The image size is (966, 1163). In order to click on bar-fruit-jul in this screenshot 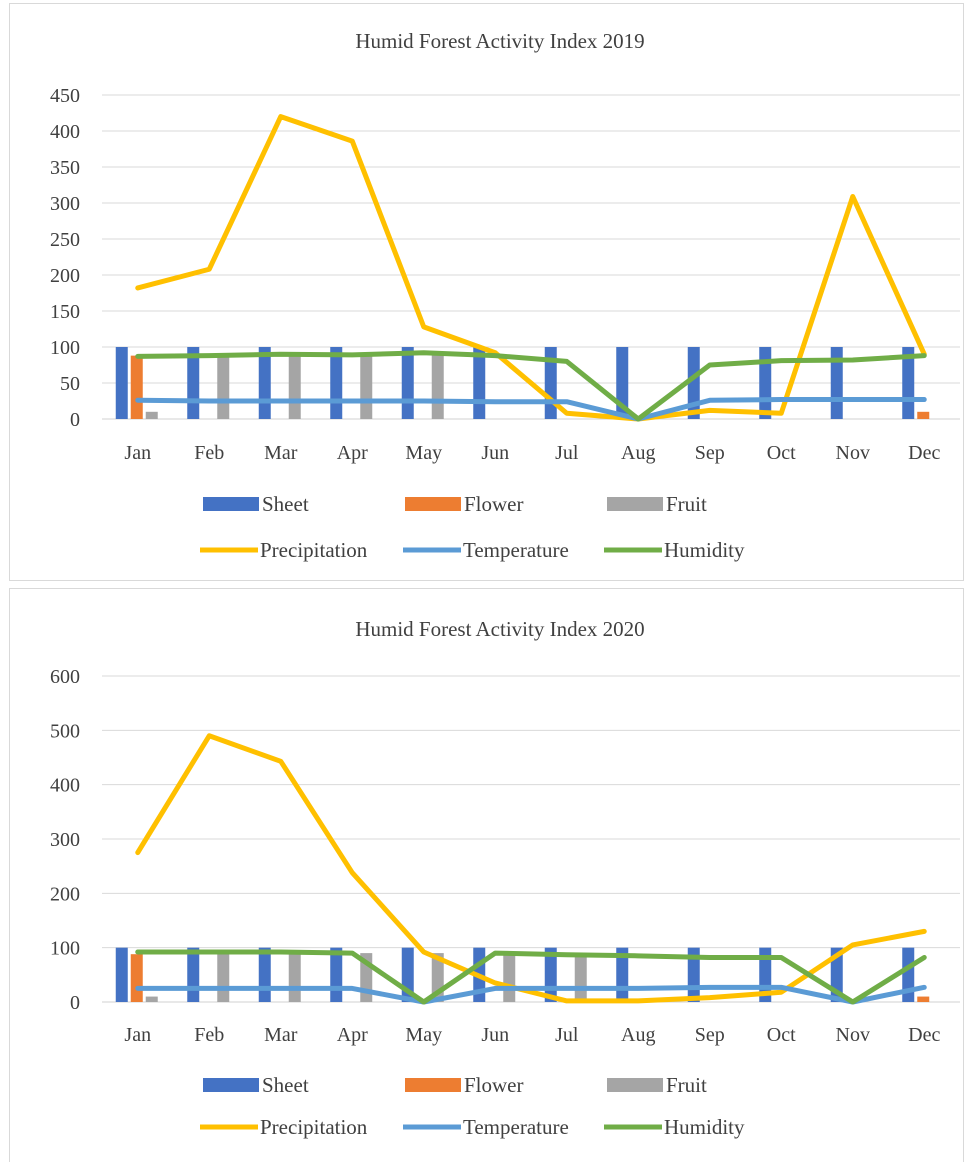, I will do `click(581, 977)`.